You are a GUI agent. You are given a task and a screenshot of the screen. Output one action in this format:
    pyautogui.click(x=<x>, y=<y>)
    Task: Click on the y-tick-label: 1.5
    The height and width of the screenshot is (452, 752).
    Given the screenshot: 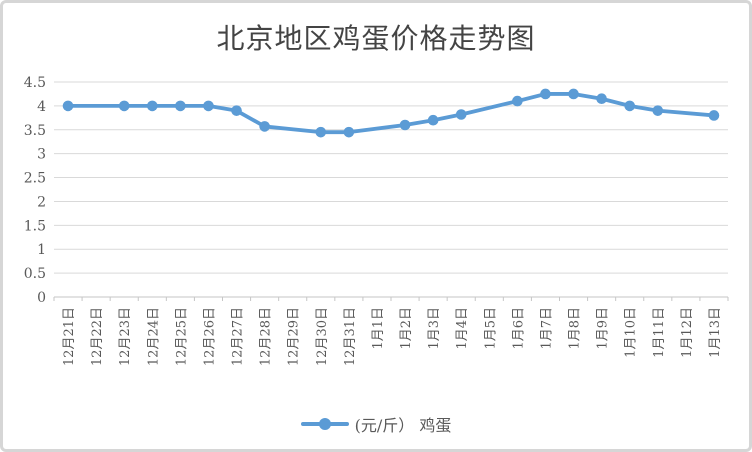 What is the action you would take?
    pyautogui.click(x=35, y=226)
    